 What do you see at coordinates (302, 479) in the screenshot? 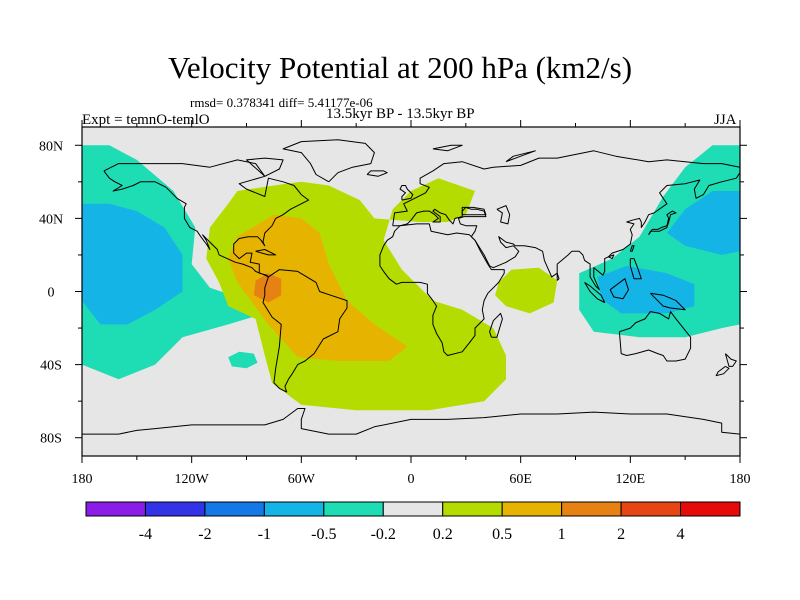
I see `x-tick-label: 60W` at bounding box center [302, 479].